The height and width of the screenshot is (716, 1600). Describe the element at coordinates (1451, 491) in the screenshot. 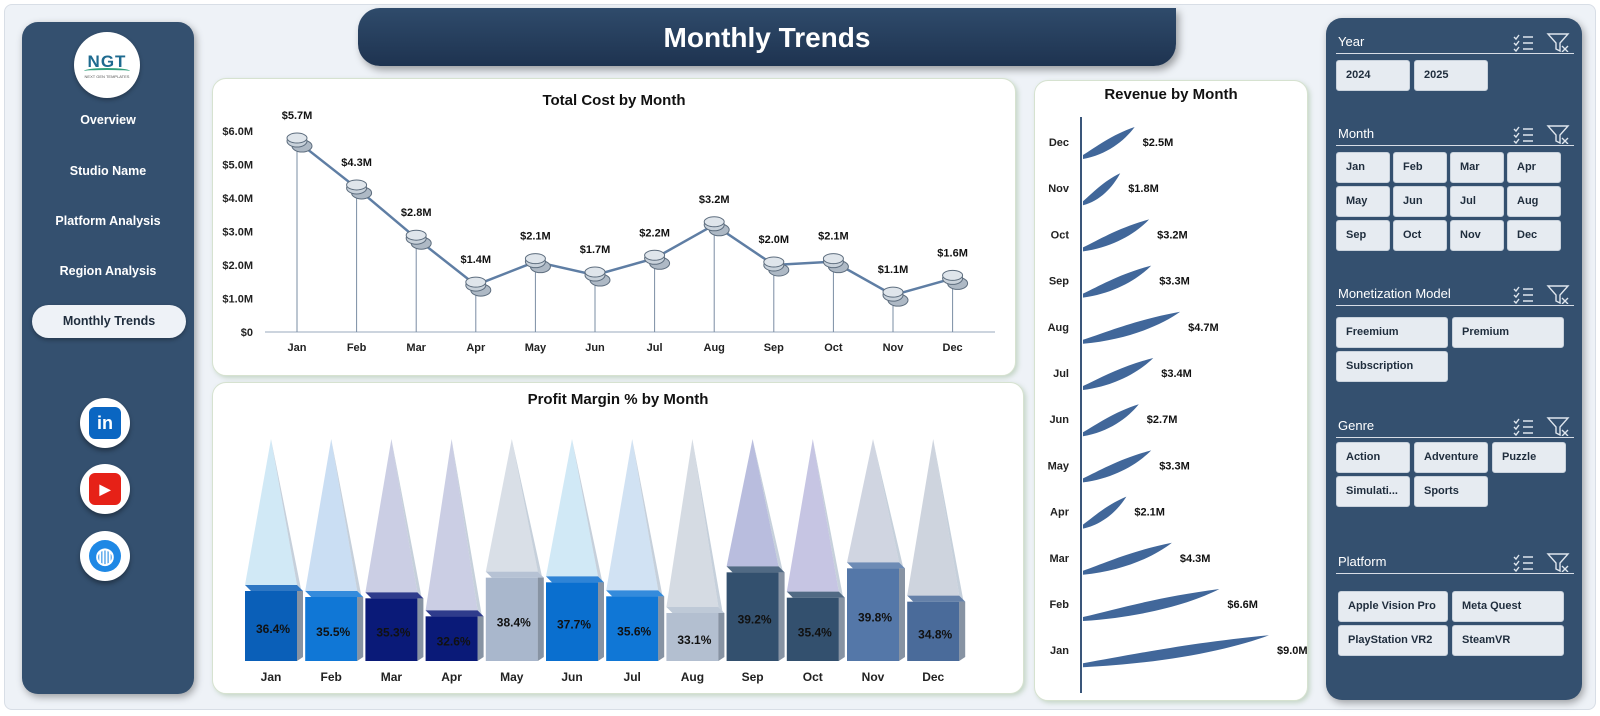

I see `slicer-sports: Sports` at that location.